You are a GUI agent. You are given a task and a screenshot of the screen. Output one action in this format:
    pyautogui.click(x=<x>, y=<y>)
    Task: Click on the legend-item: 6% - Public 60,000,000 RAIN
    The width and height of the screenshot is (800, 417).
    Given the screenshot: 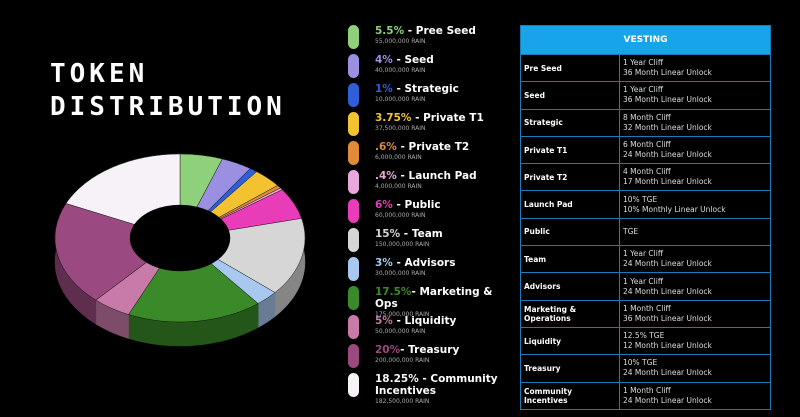 What is the action you would take?
    pyautogui.click(x=428, y=212)
    